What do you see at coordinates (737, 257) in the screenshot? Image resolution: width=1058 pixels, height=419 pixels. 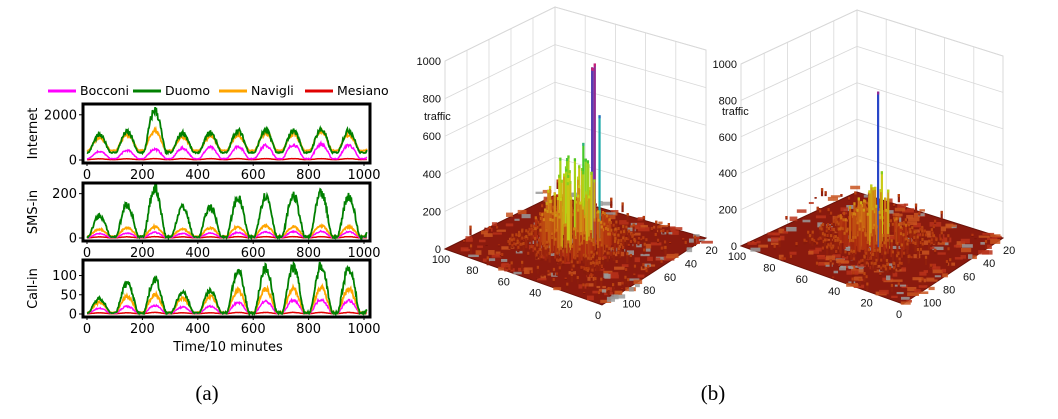 I see `x-tick-label: 100` at bounding box center [737, 257].